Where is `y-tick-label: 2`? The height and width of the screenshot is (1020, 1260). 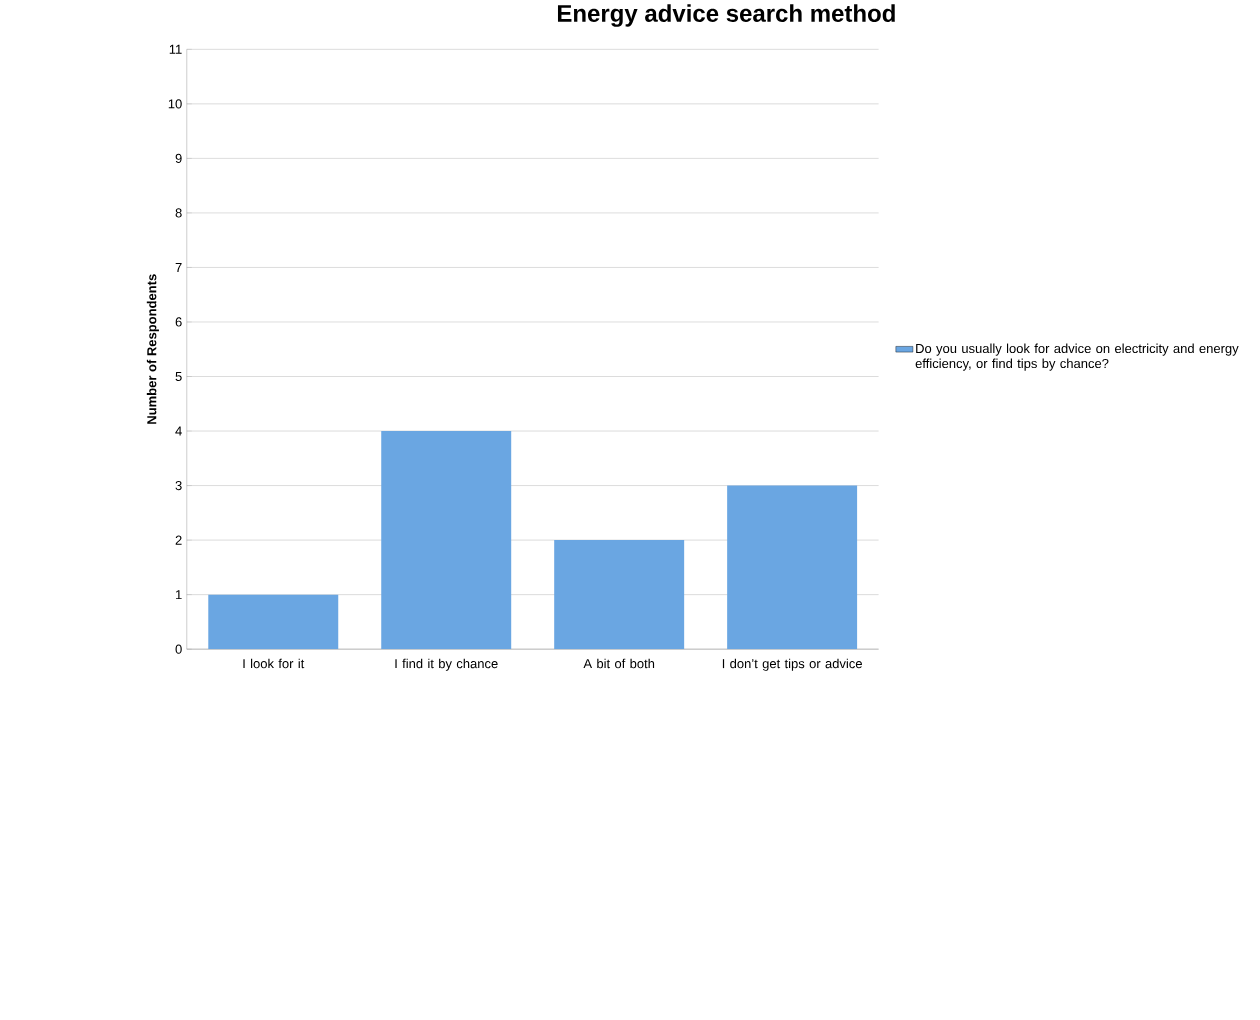
y-tick-label: 2 is located at coordinates (178, 540).